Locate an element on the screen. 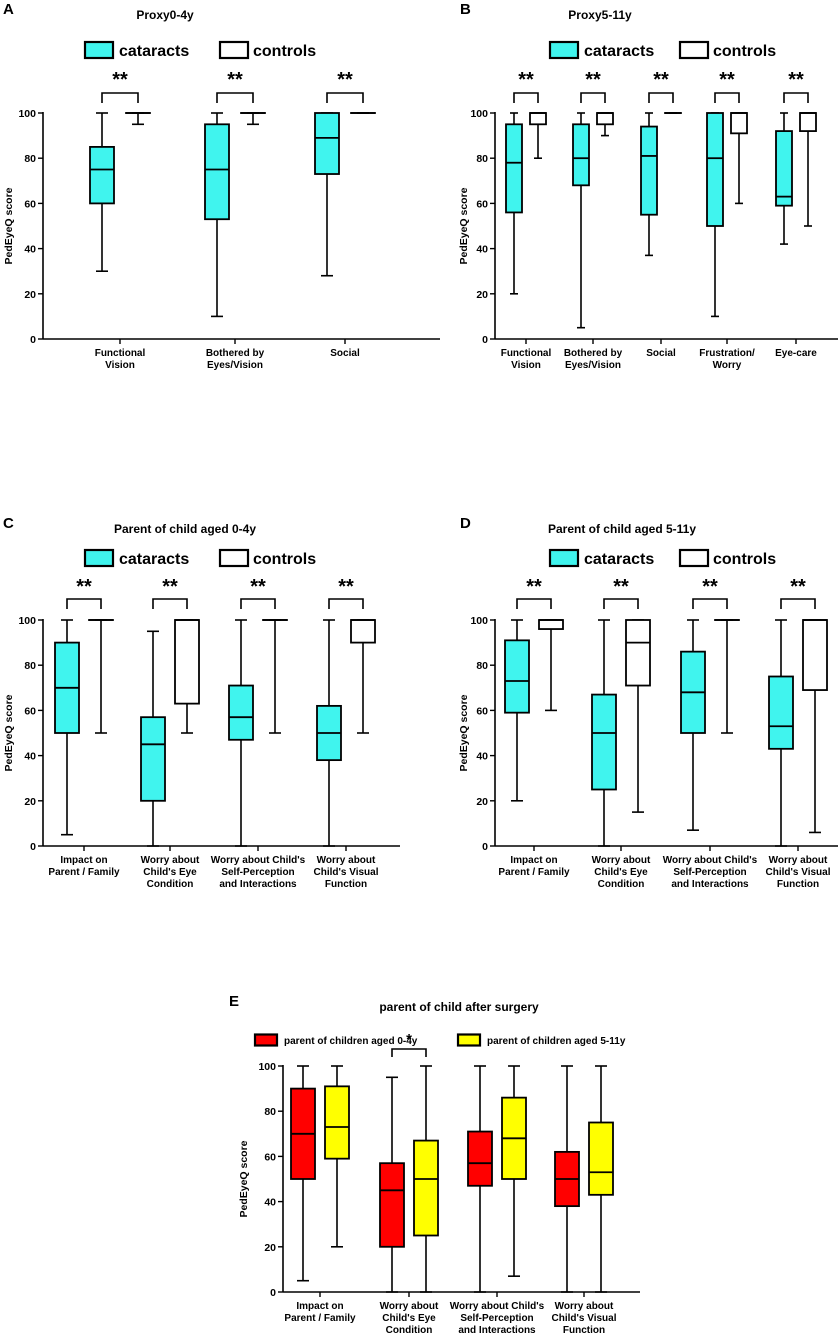 This screenshot has width=839, height=1339. x-category-label: Worry about Child's Visual Function is located at coordinates (798, 872).